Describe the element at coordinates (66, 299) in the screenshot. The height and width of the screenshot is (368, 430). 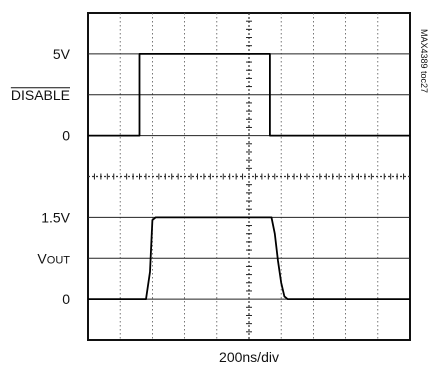
I see `level-label-vout-2: 0` at that location.